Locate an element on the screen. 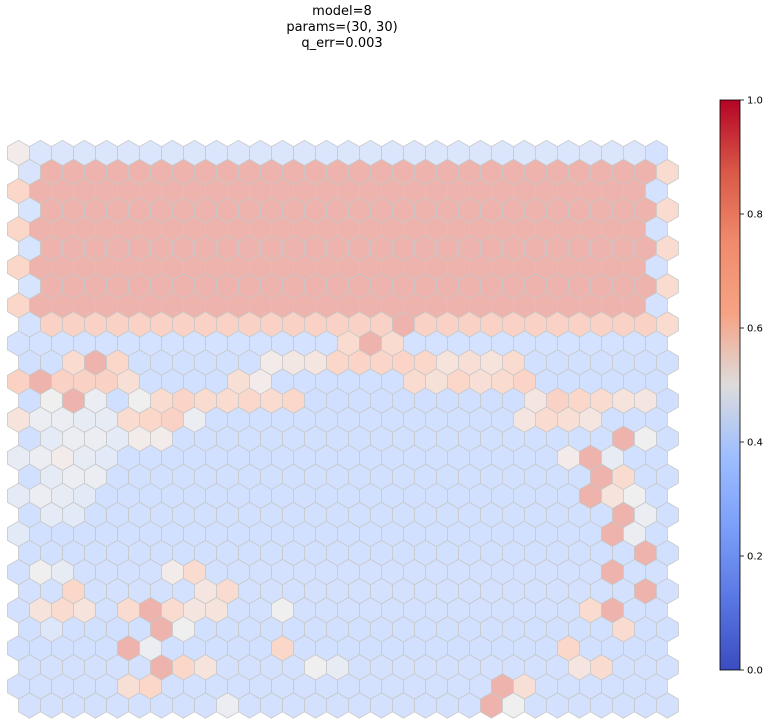 Image resolution: width=777 pixels, height=725 pixels. colorbar-fill is located at coordinates (730, 385).